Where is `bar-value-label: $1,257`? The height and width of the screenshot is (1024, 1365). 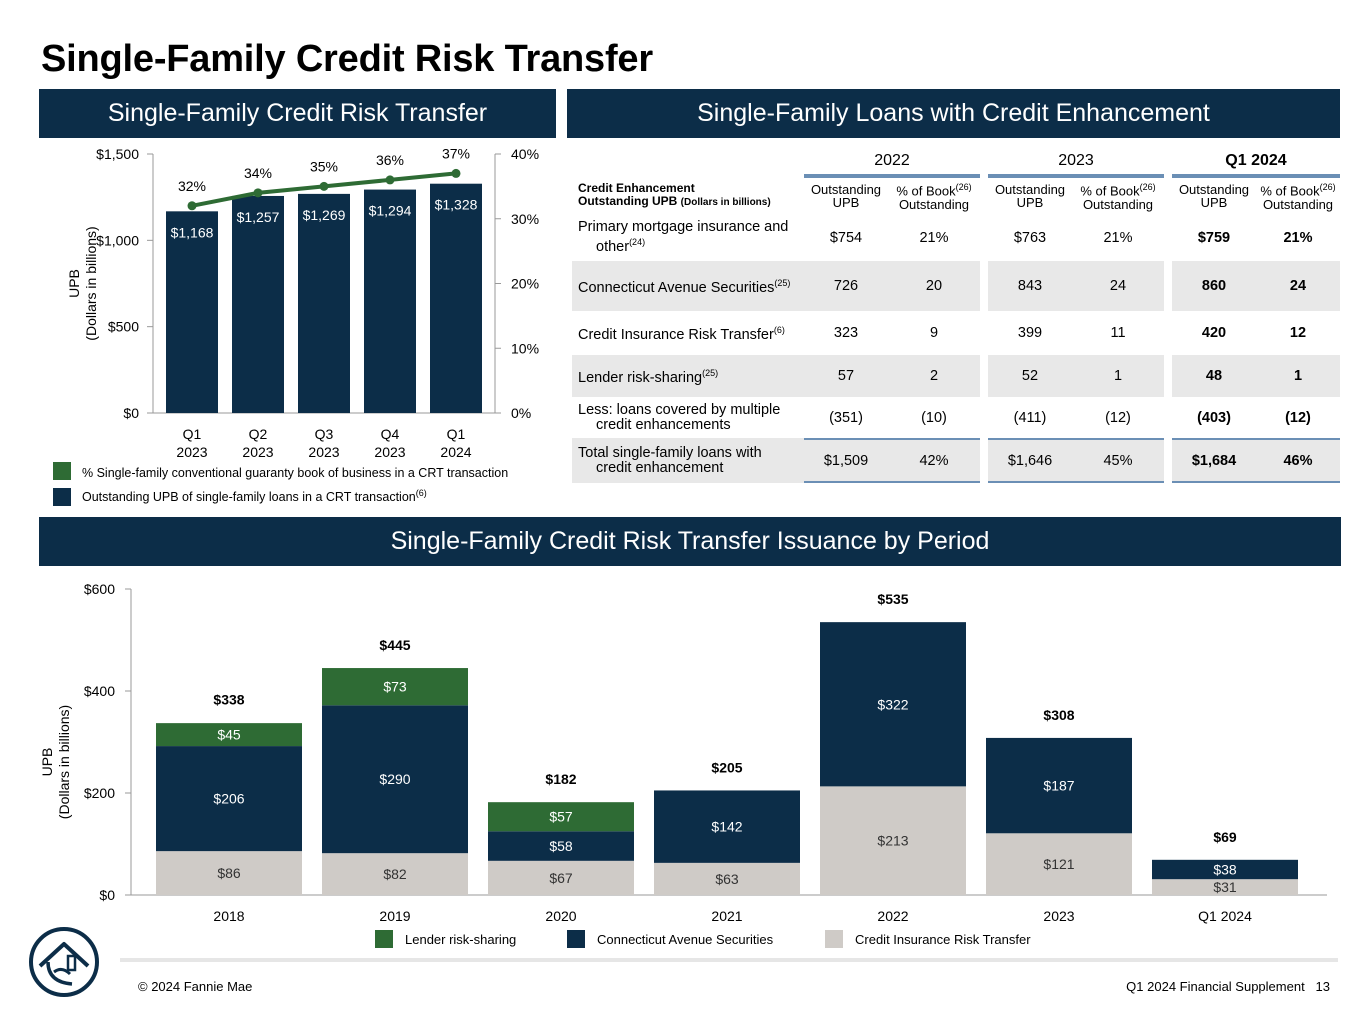 bar-value-label: $1,257 is located at coordinates (258, 217).